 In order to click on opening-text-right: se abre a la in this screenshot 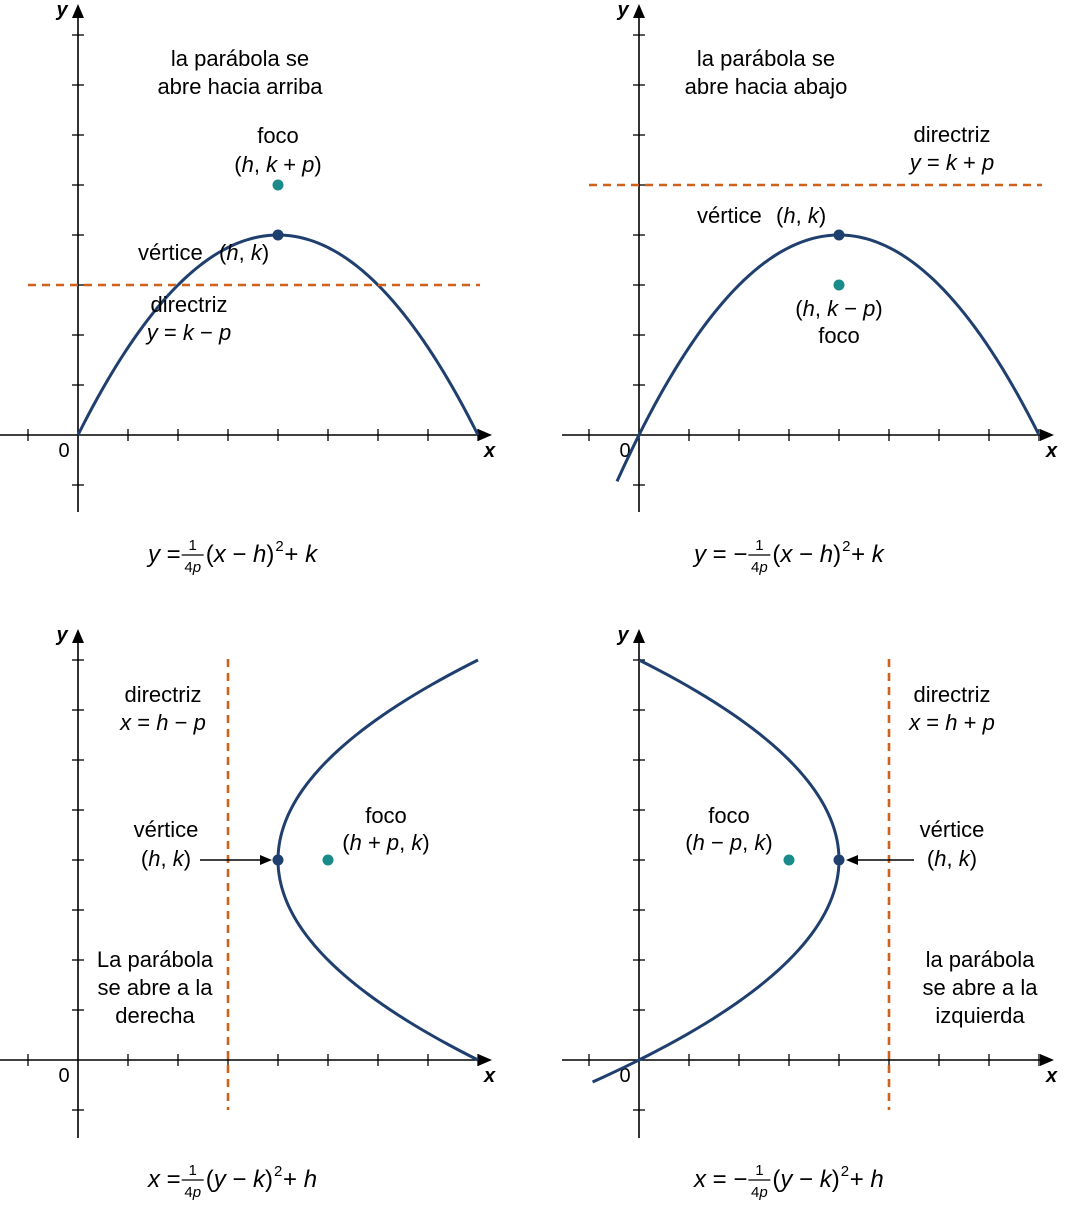, I will do `click(156, 987)`.